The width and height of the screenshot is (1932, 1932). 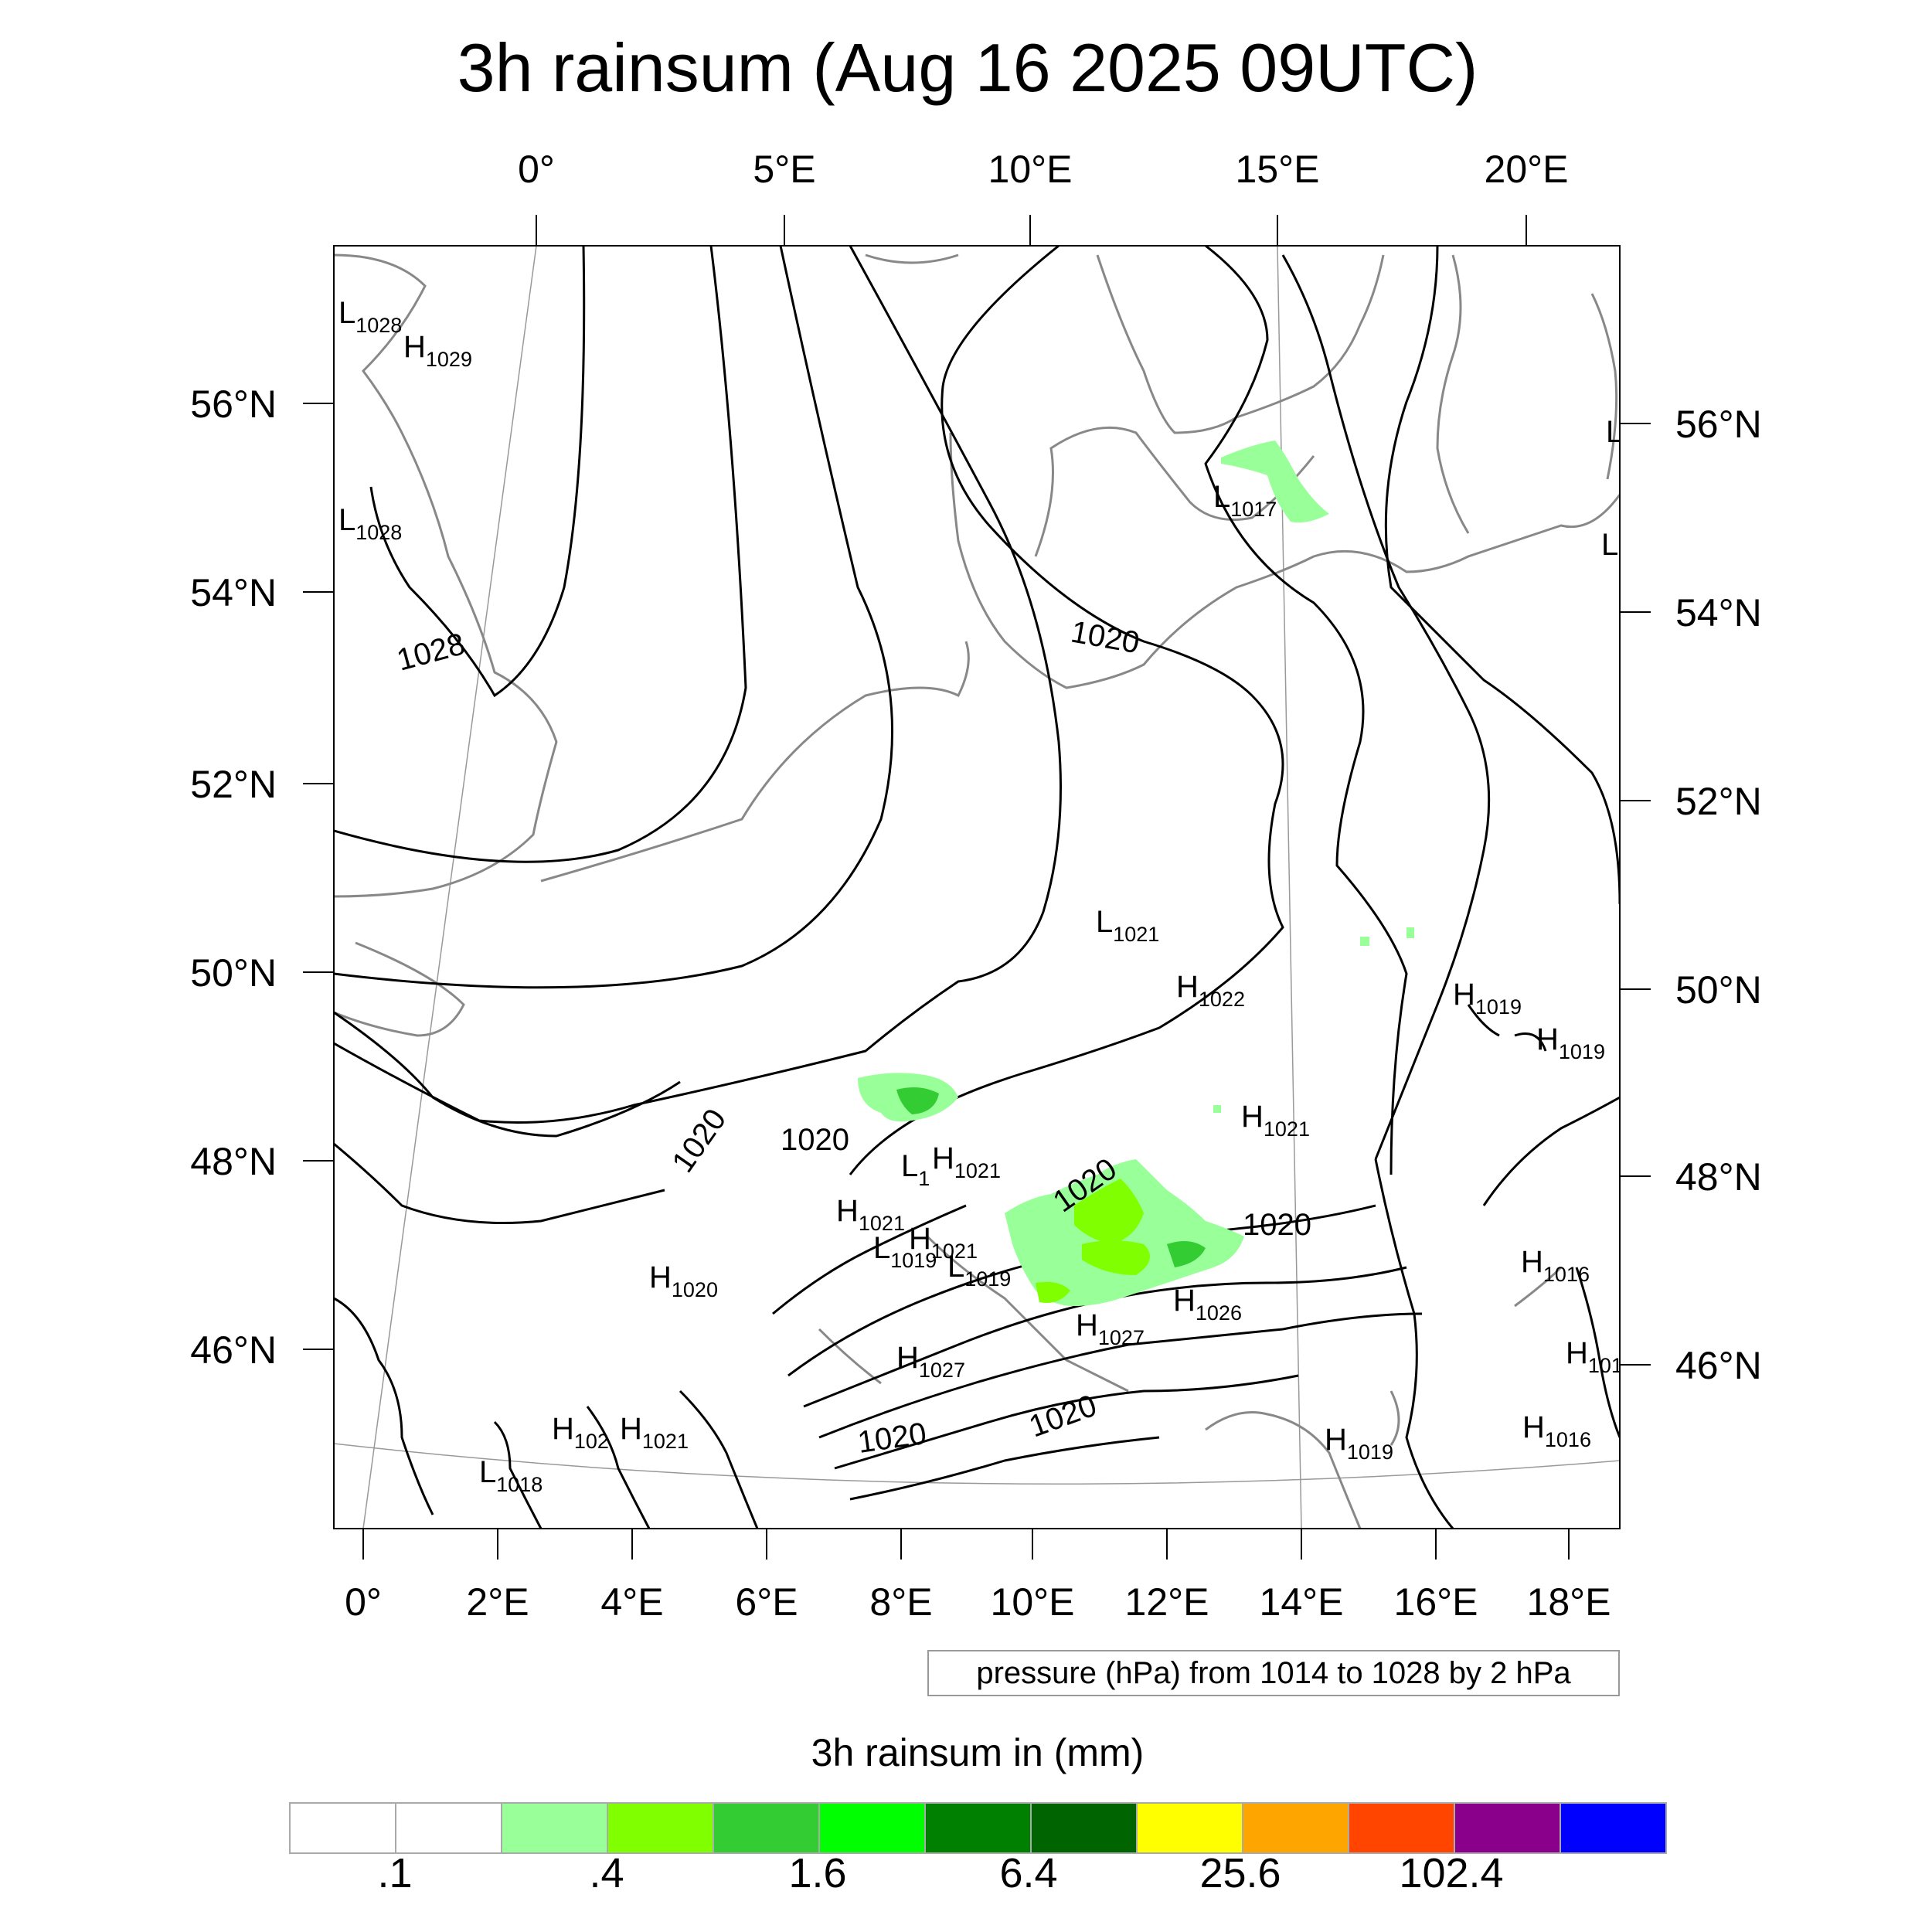 I want to click on right-lat-label: 56°N, so click(x=1718, y=425).